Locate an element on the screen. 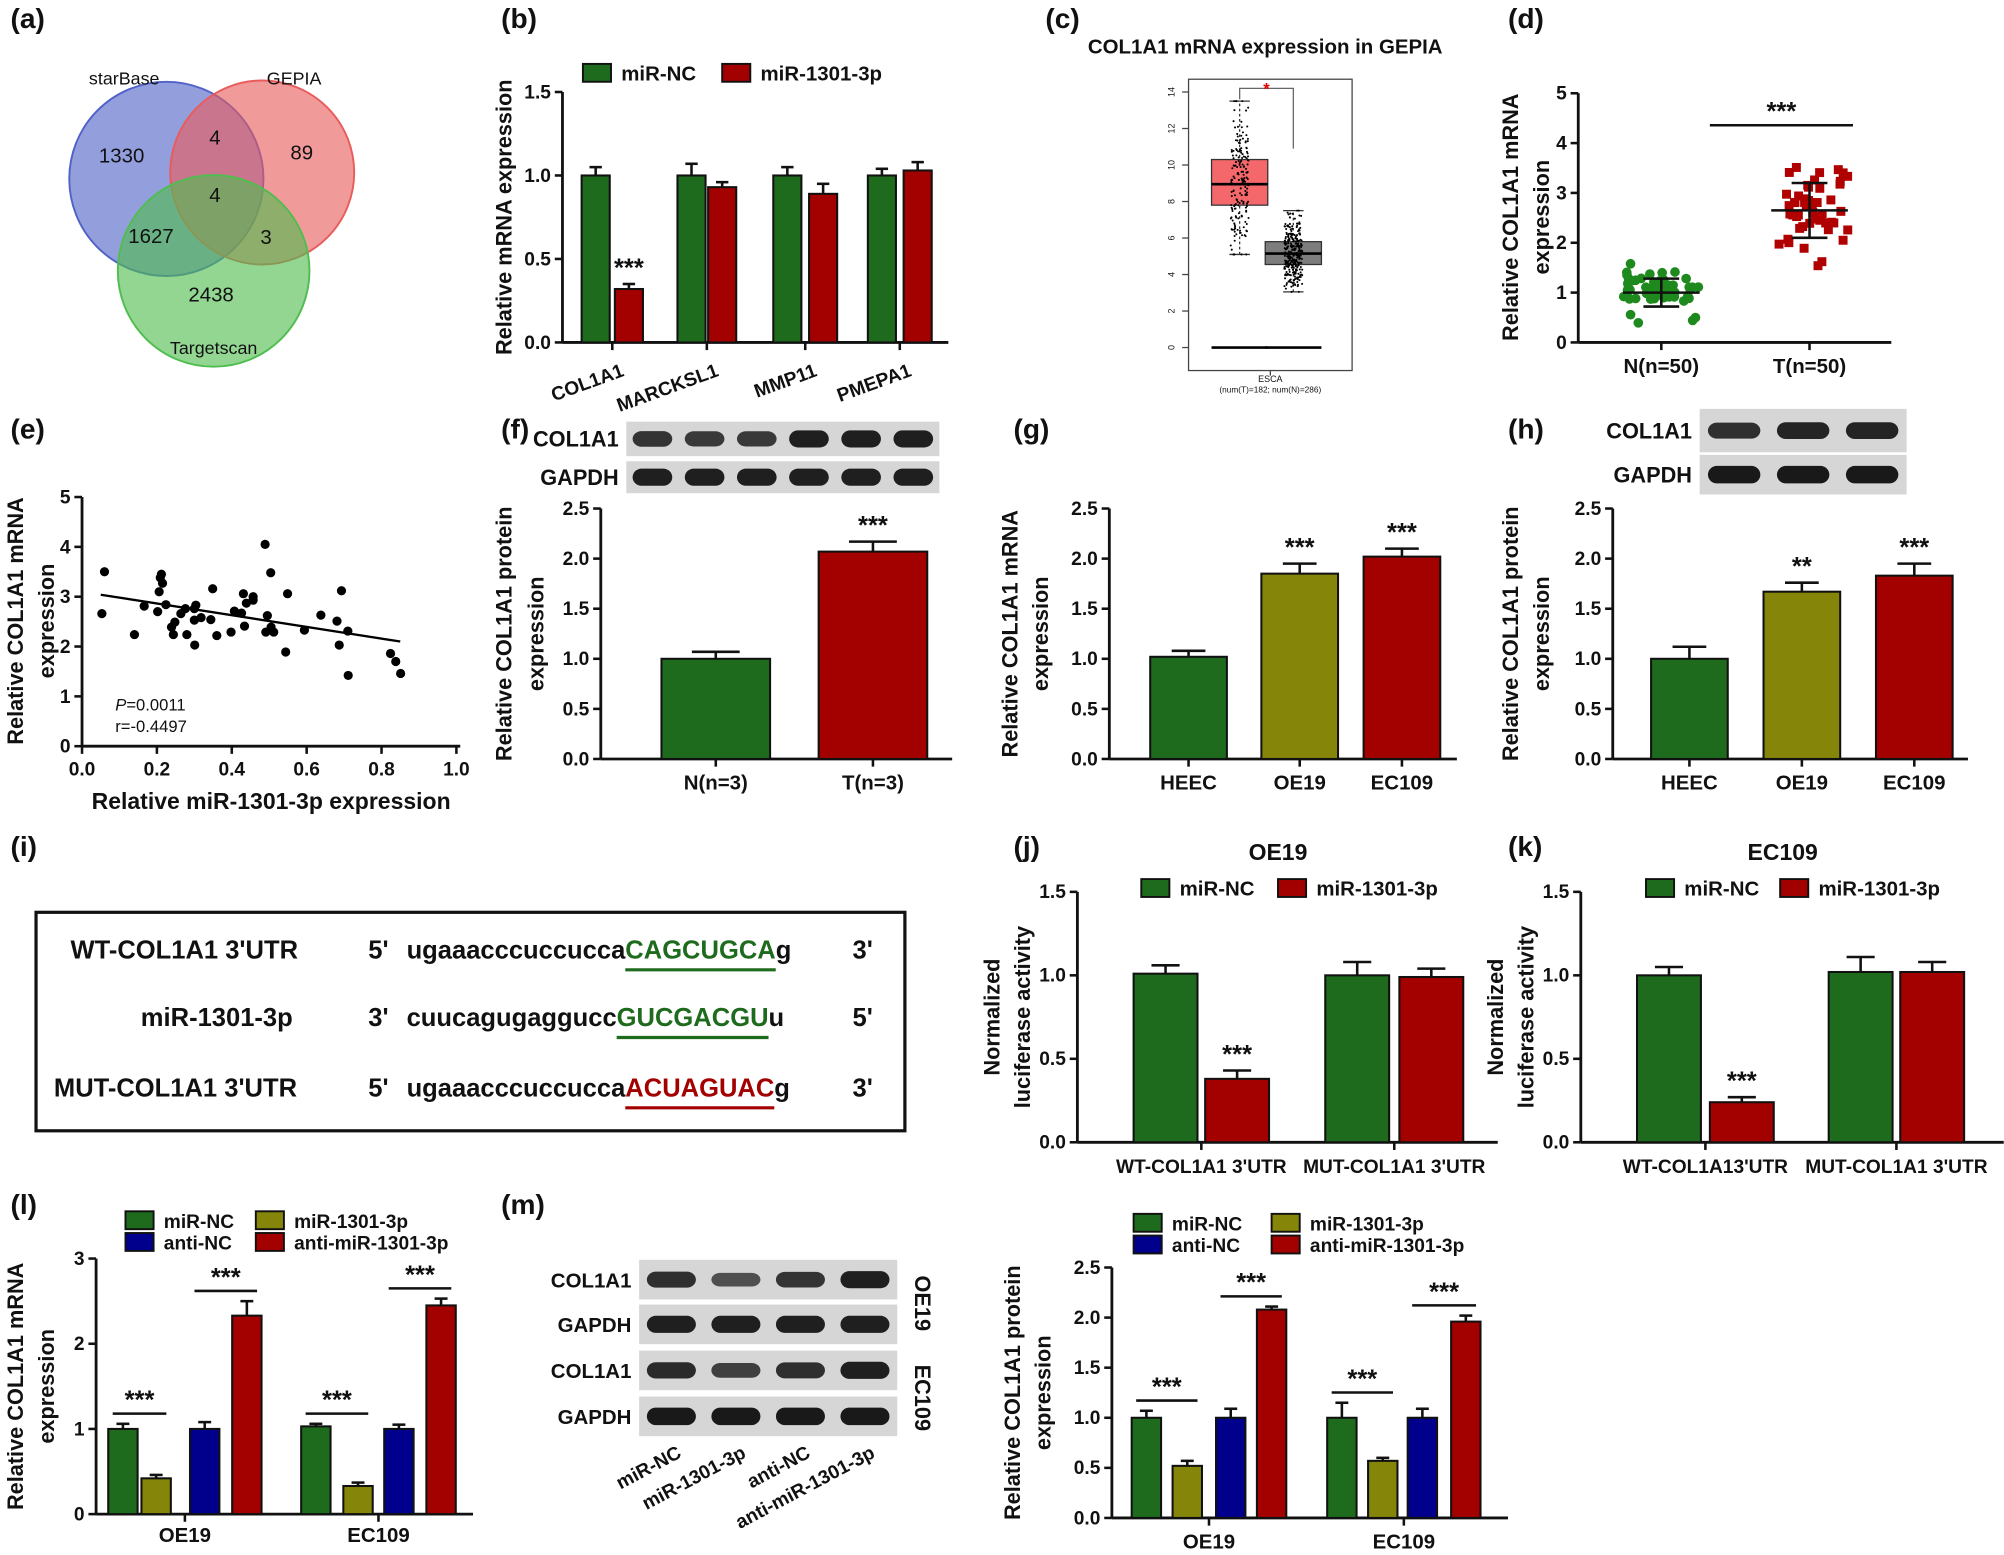 The height and width of the screenshot is (1555, 2004). significance-label: *** is located at coordinates (1444, 1292).